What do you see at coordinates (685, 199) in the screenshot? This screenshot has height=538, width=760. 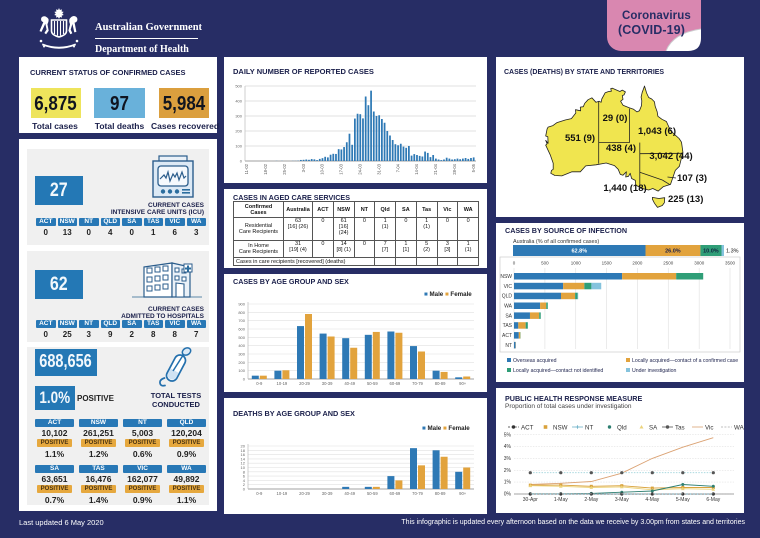 I see `svg-text: 225 (13)` at bounding box center [685, 199].